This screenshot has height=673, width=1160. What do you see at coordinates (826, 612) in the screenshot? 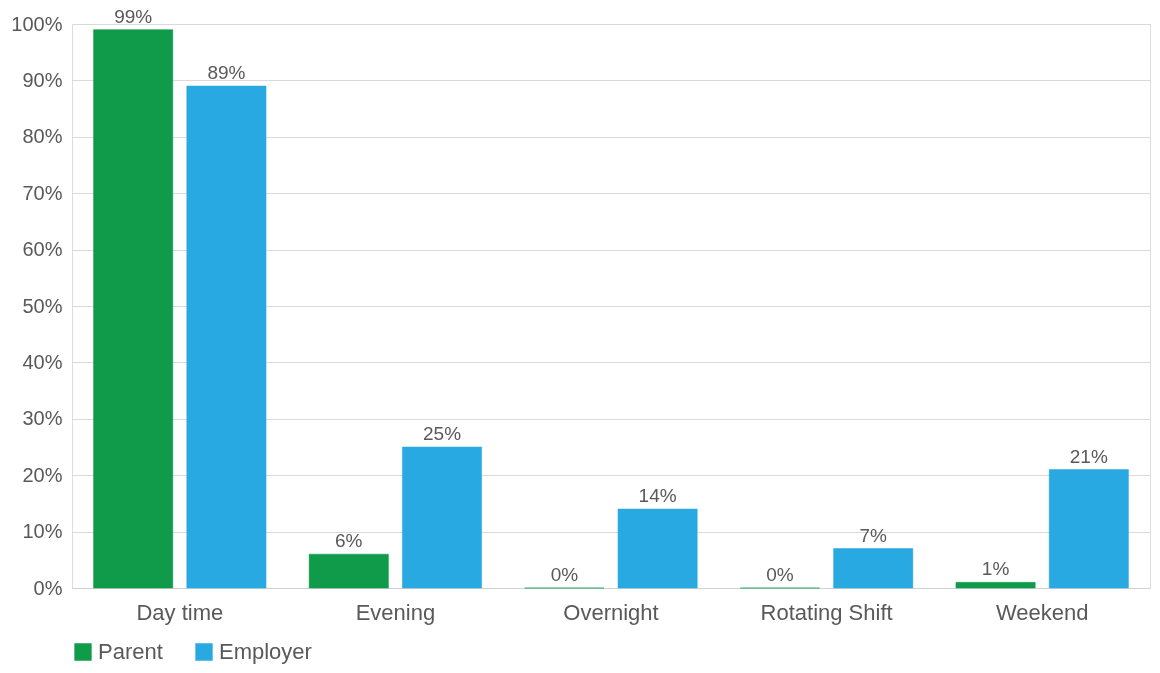
I see `x-tick-label: Rotating Shift` at bounding box center [826, 612].